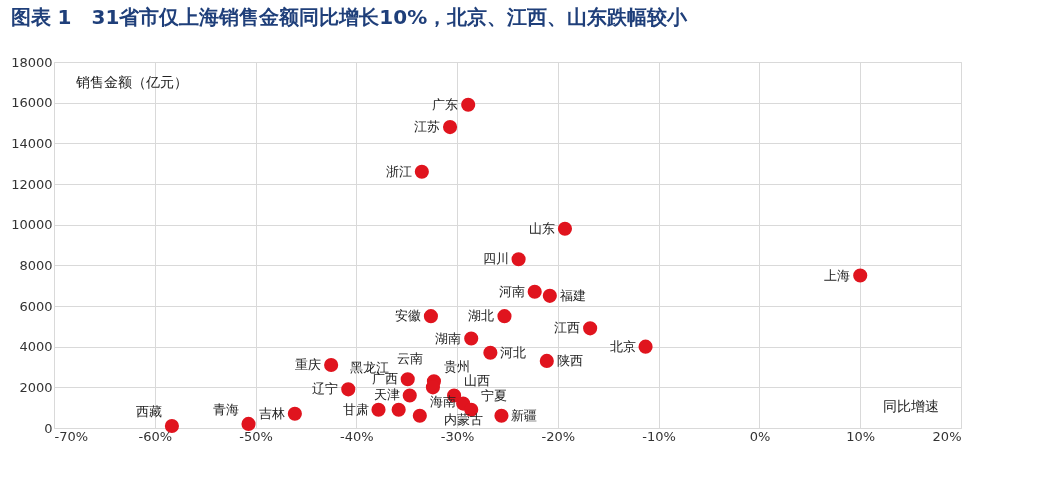 The height and width of the screenshot is (496, 1054). I want to click on annotation: 湖南, so click(448, 338).